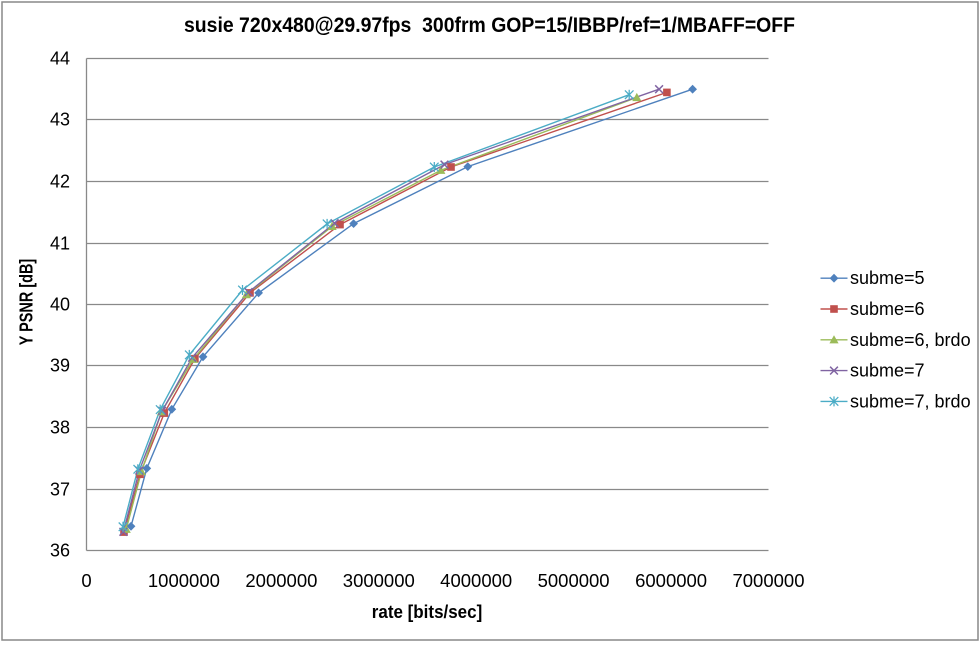 The height and width of the screenshot is (647, 980). I want to click on svg-text: subme=6, brdo, so click(910, 340).